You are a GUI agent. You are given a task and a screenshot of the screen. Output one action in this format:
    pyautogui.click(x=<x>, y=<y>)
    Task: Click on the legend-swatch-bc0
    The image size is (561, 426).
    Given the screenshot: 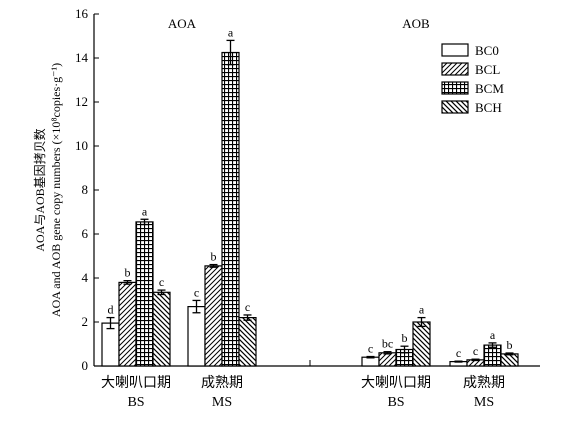 What is the action you would take?
    pyautogui.click(x=455, y=50)
    